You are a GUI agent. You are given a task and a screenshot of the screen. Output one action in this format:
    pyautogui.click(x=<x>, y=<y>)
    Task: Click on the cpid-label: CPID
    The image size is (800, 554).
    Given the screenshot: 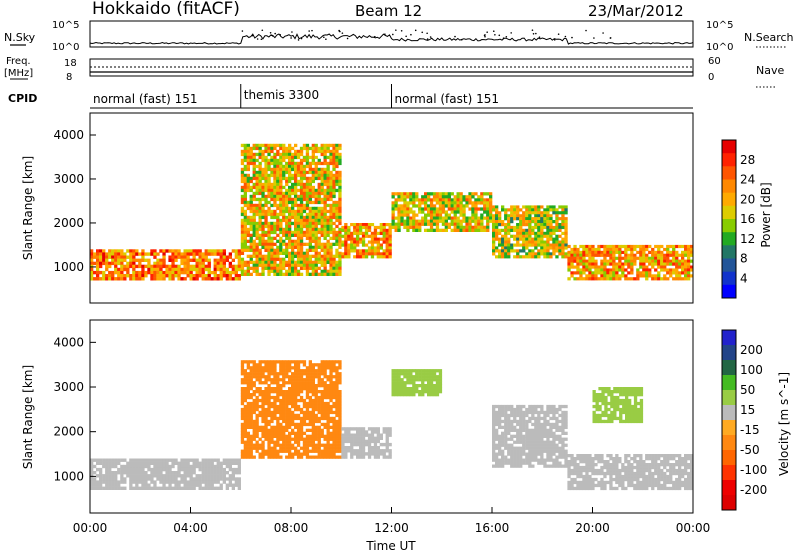 What is the action you would take?
    pyautogui.click(x=22, y=98)
    